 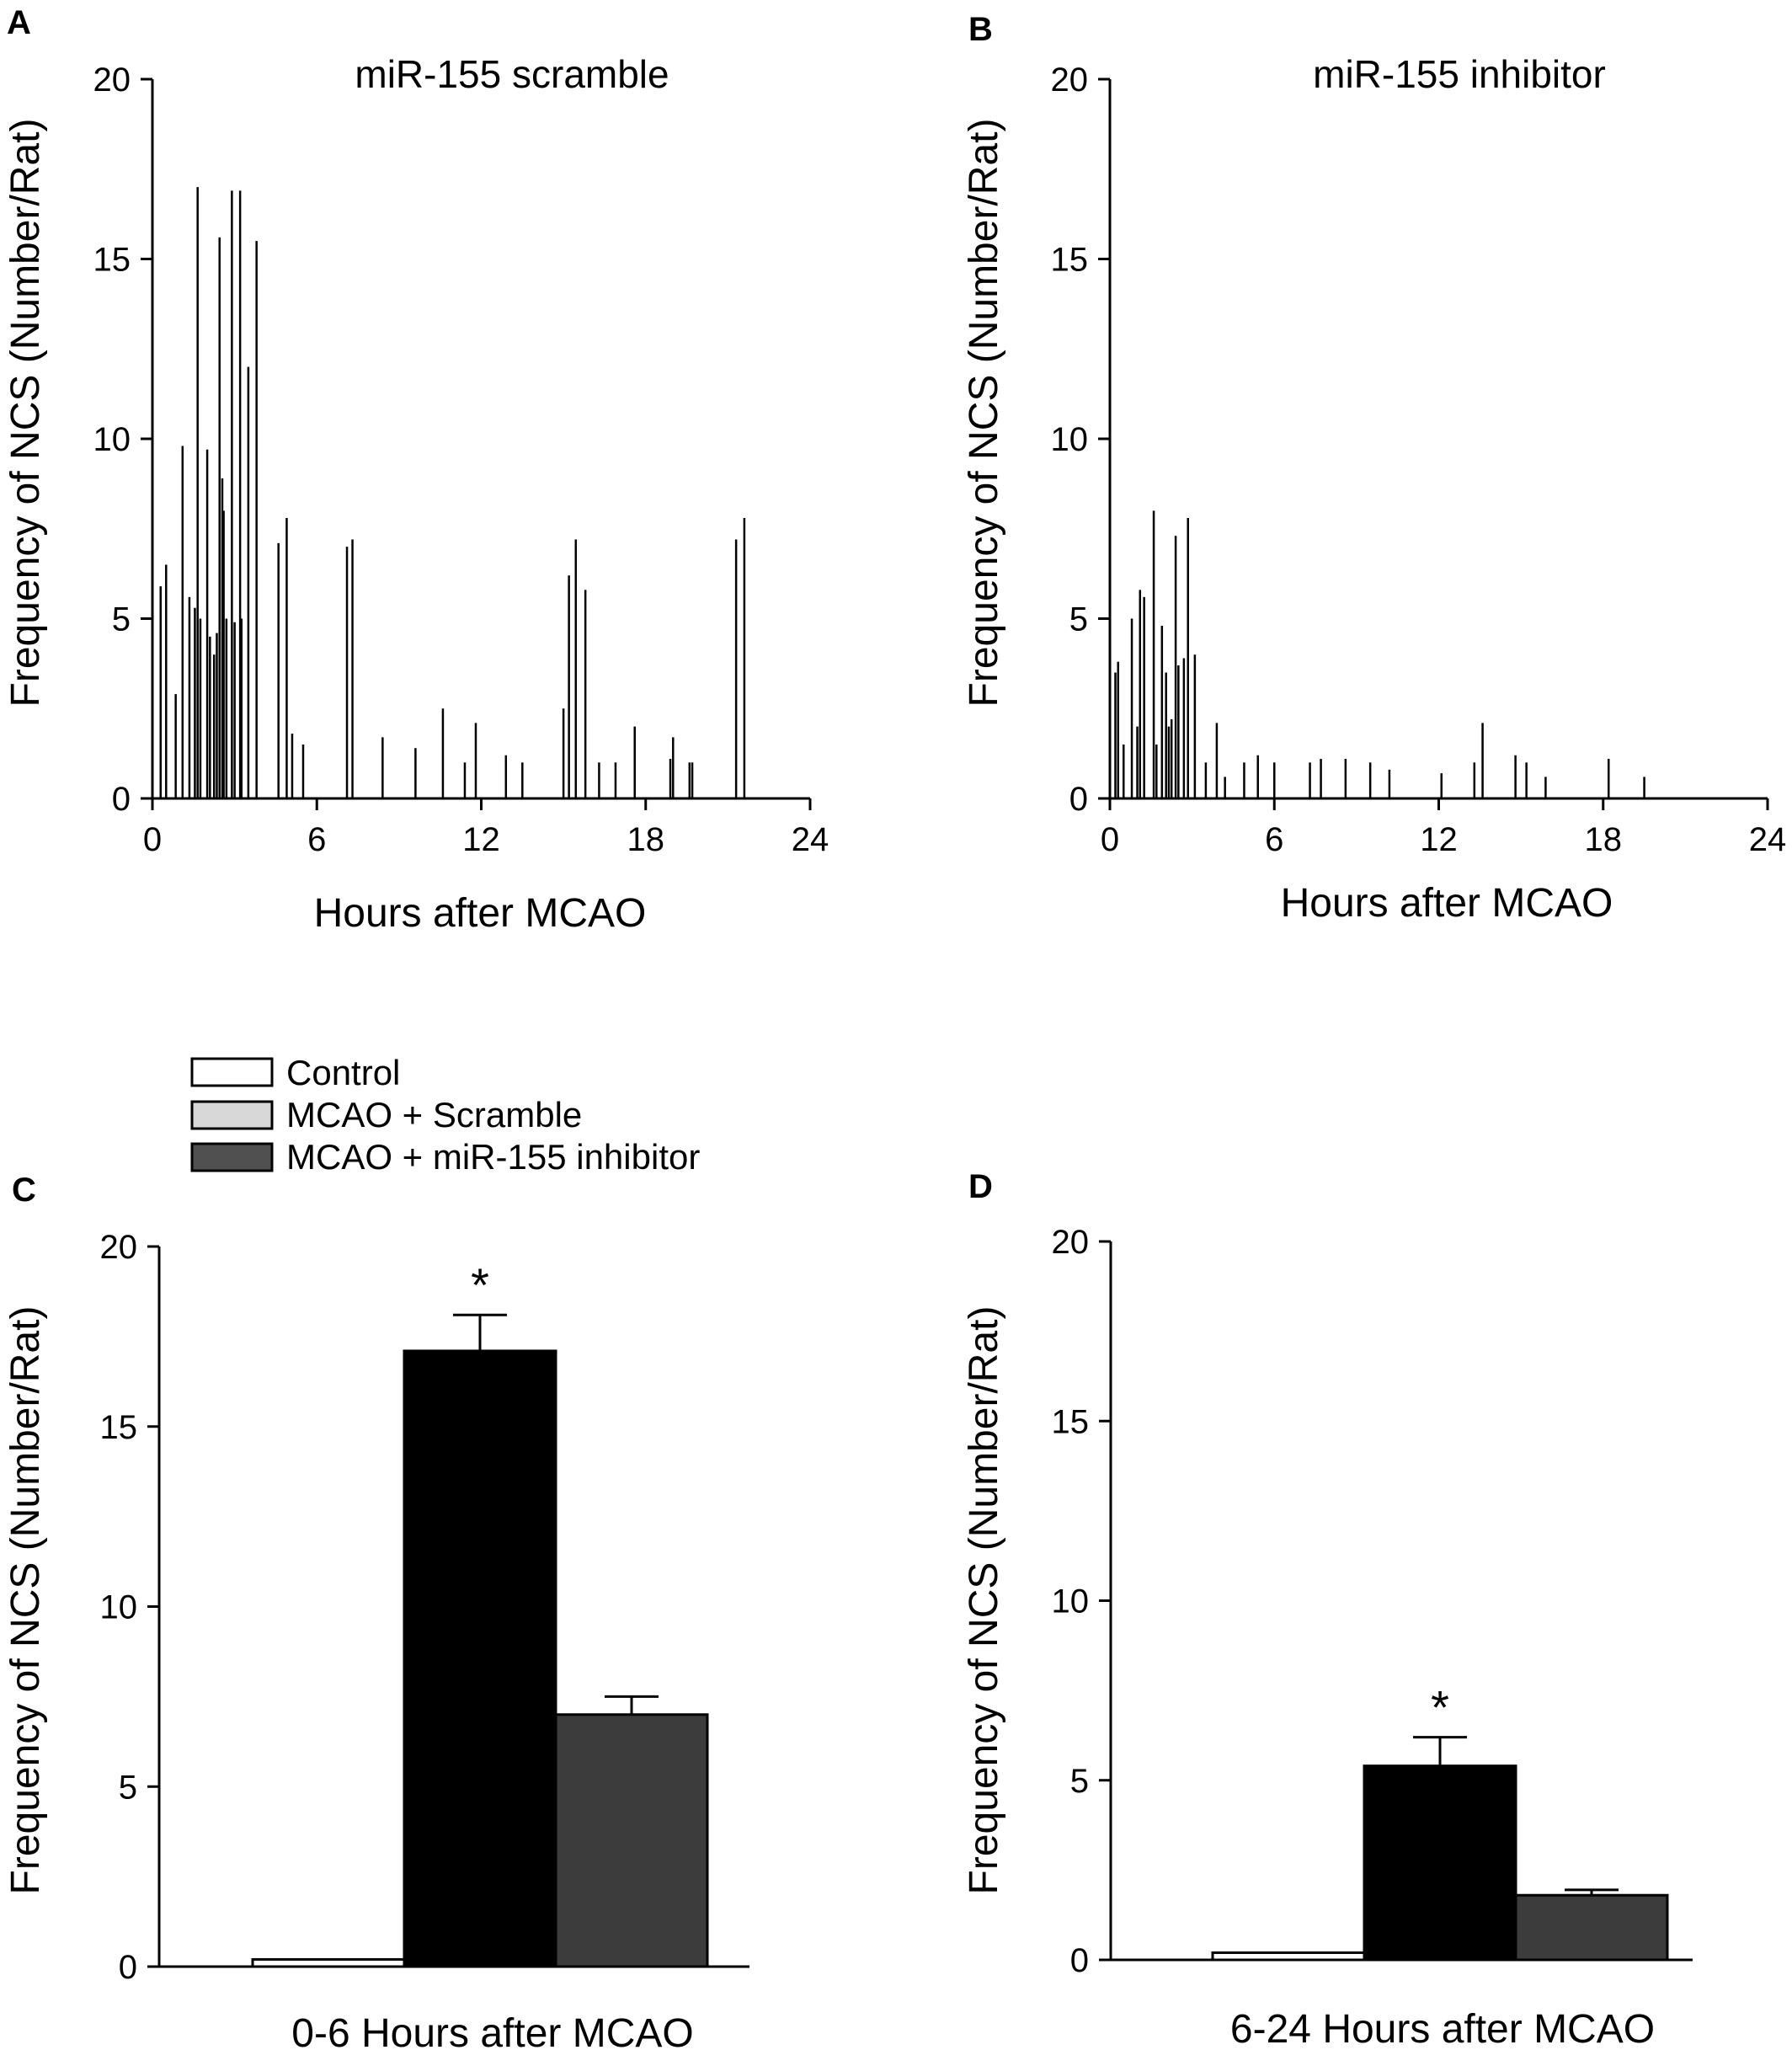 What do you see at coordinates (452, 492) in the screenshot?
I see `panel-a-bars` at bounding box center [452, 492].